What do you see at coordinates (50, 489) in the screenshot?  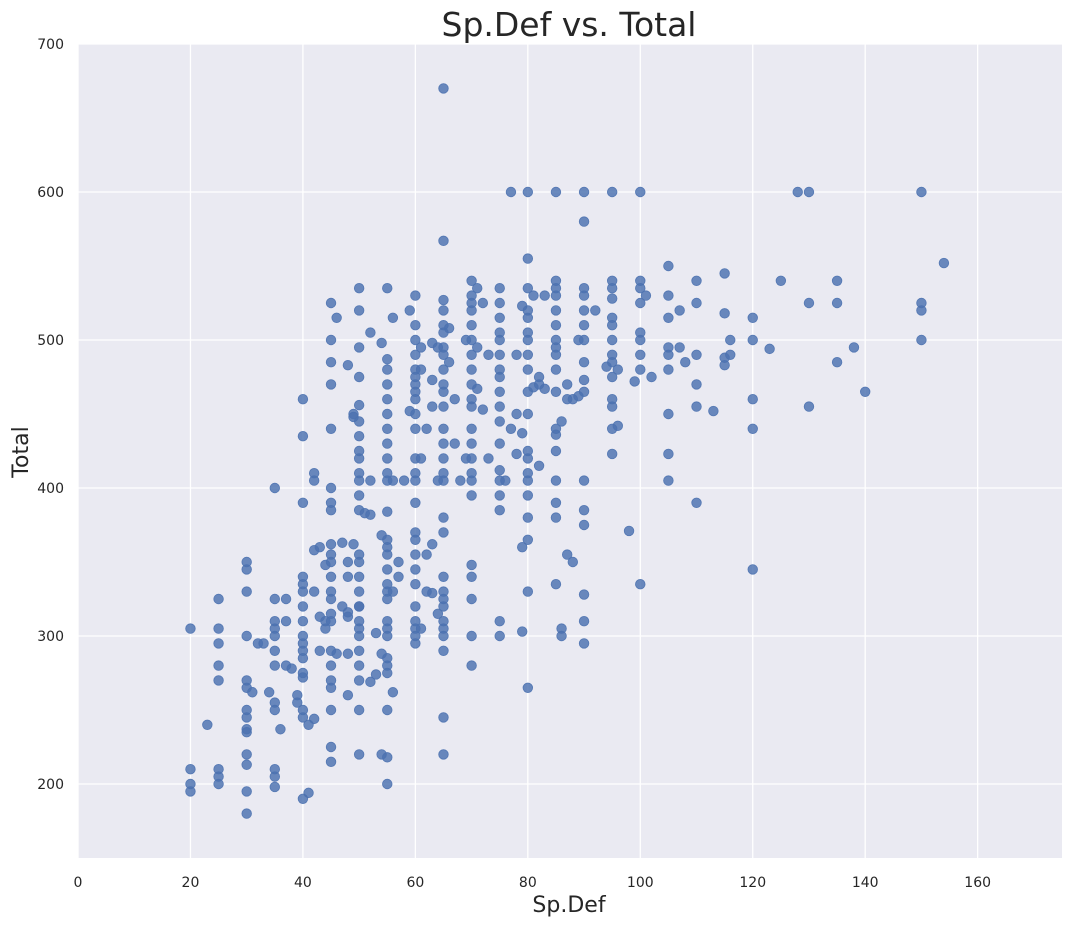 I see `y-tick-label: 400` at bounding box center [50, 489].